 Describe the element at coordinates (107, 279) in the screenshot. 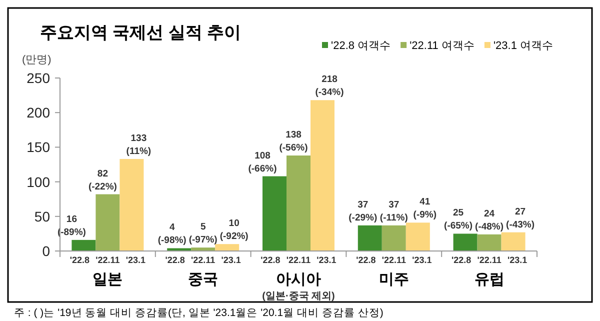

I see `x-tick-label: 일본` at that location.